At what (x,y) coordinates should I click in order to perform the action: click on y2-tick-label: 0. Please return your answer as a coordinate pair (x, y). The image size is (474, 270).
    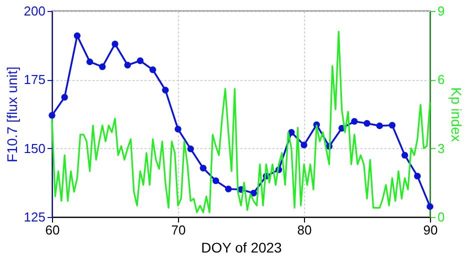
    Looking at the image, I should click on (441, 217).